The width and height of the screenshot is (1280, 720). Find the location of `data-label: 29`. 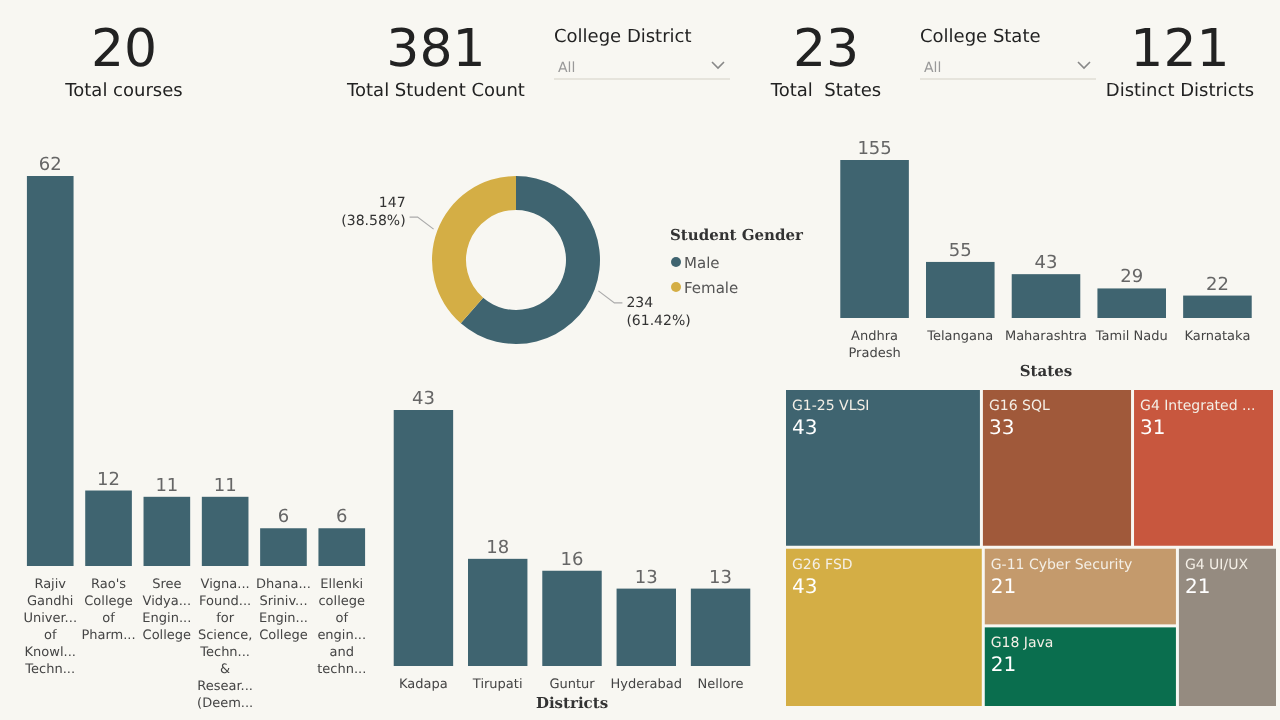

data-label: 29 is located at coordinates (1132, 278).